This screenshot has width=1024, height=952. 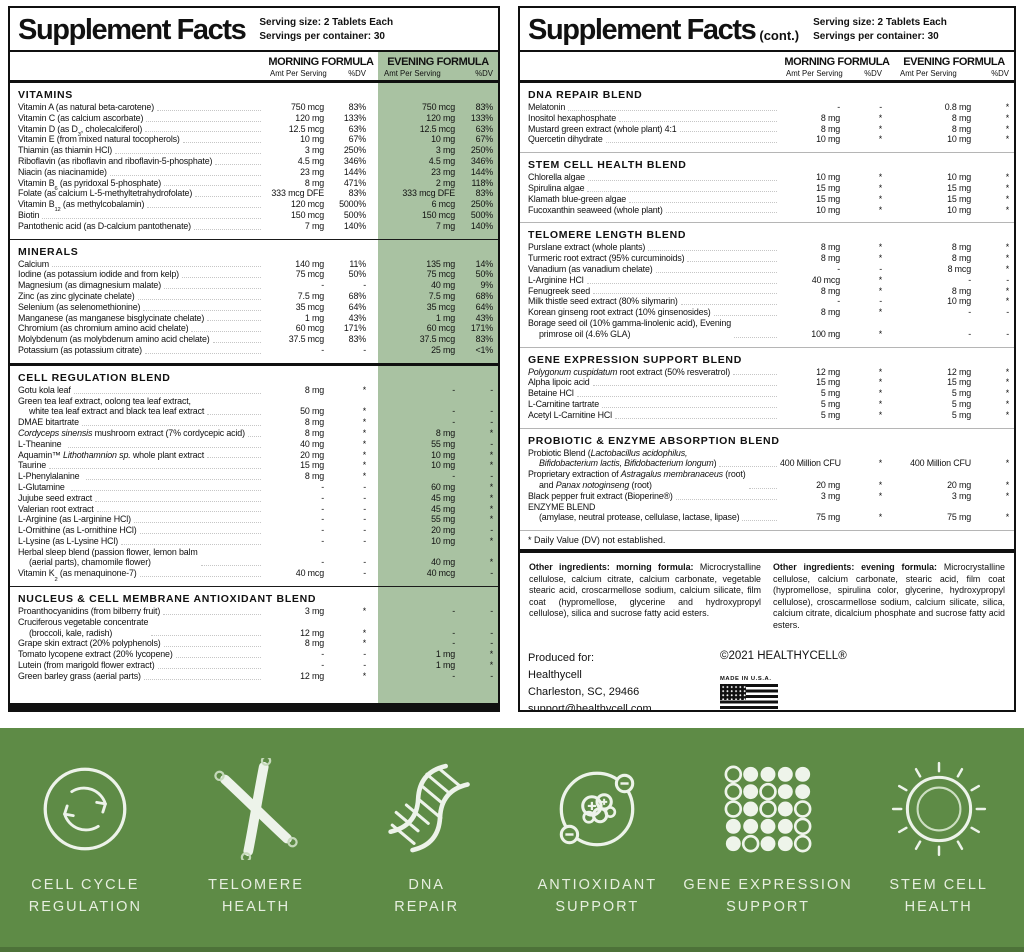 What do you see at coordinates (309, 306) in the screenshot?
I see `morning-amount: 35 mcg` at bounding box center [309, 306].